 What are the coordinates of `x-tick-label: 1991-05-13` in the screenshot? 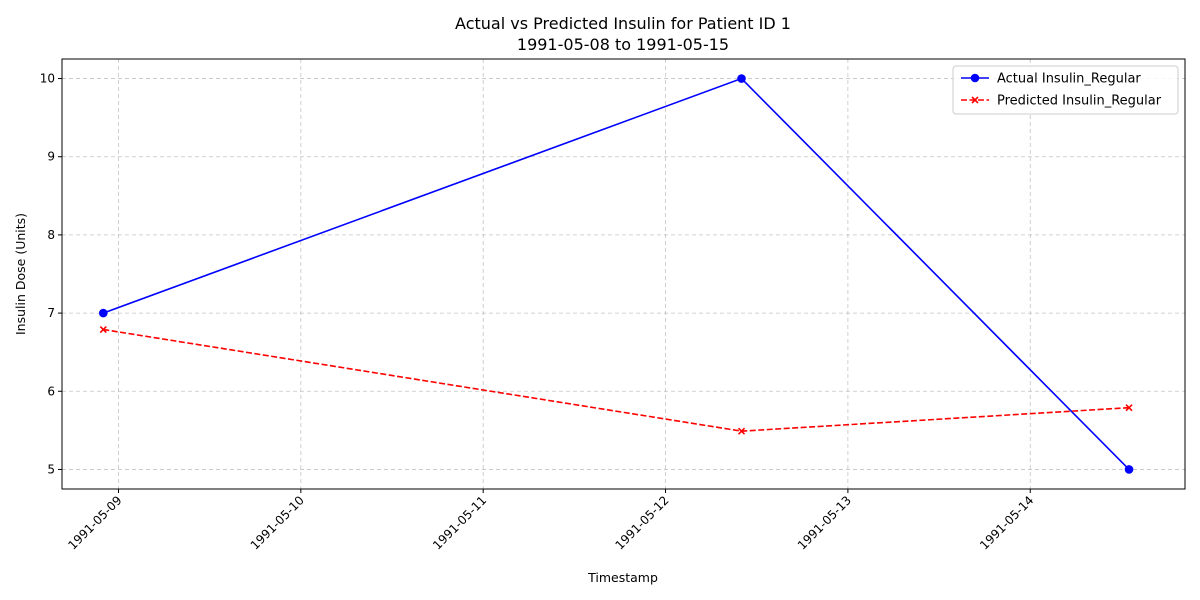 It's located at (824, 522).